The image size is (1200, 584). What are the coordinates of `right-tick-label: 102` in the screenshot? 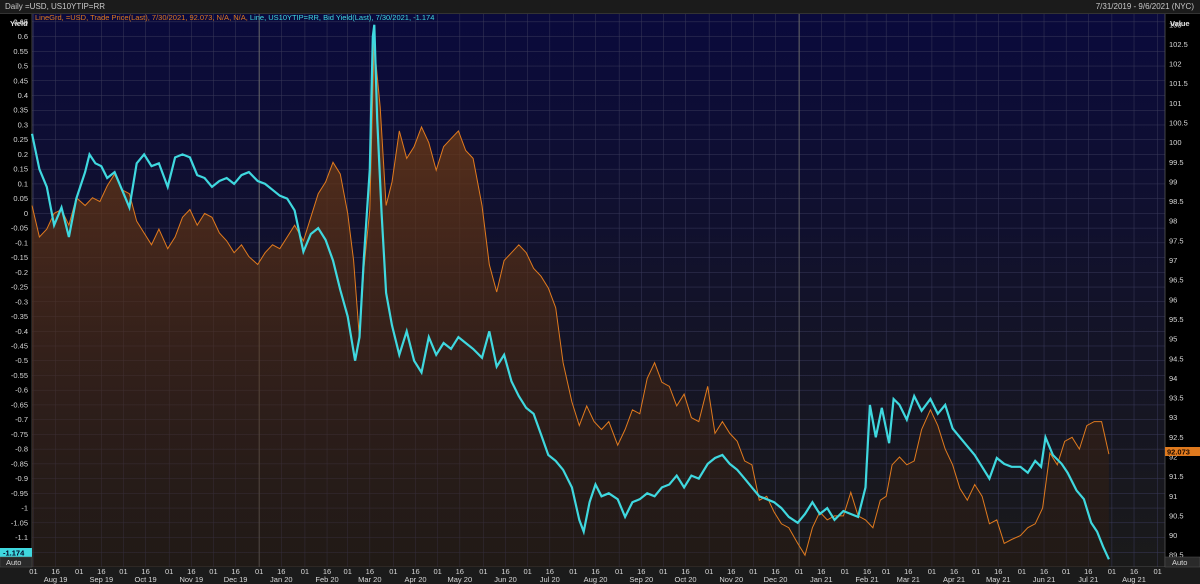 It's located at (1175, 64).